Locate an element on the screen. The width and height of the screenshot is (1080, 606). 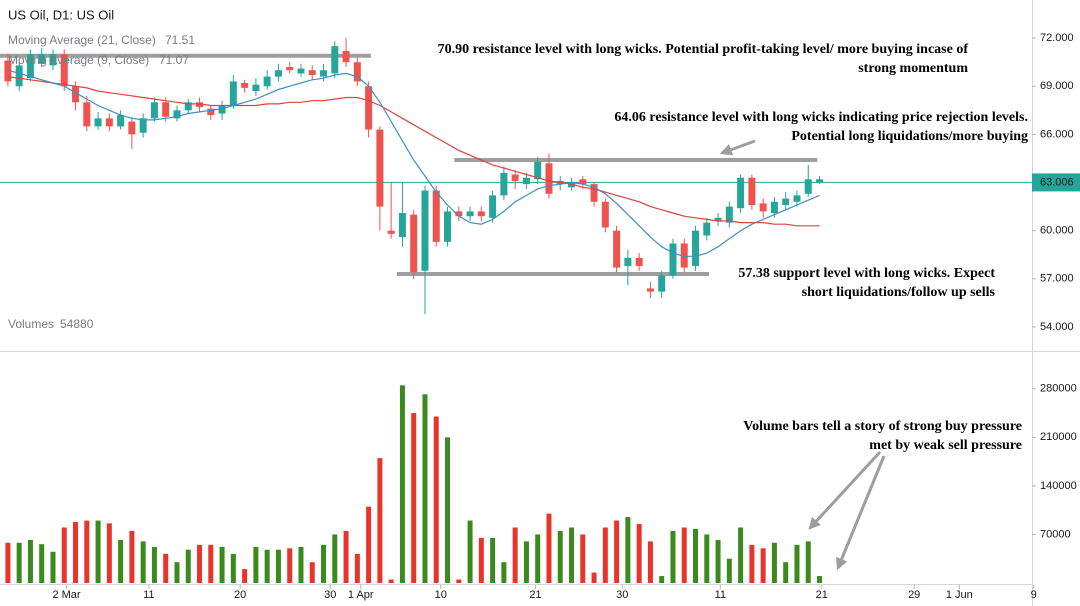
x-tick-label: 21 is located at coordinates (822, 595).